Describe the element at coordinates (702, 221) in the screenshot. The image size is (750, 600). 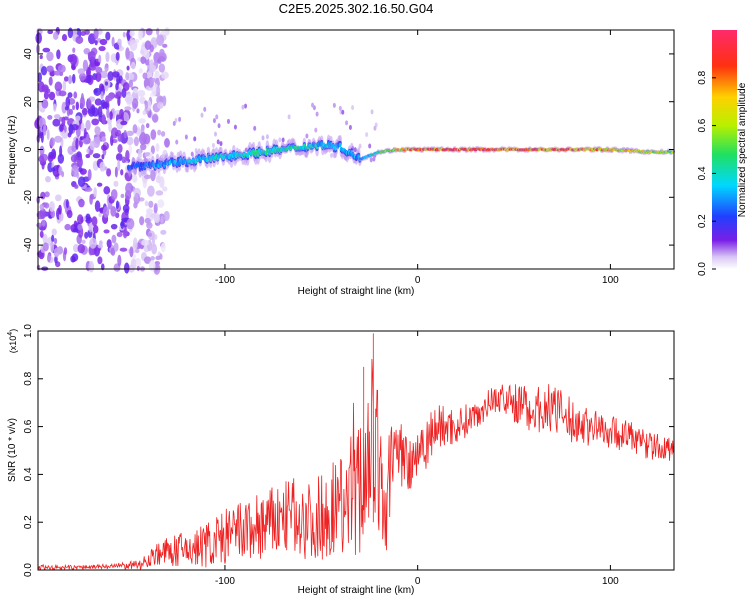
I see `colorbar-tick-label: 0.2` at that location.